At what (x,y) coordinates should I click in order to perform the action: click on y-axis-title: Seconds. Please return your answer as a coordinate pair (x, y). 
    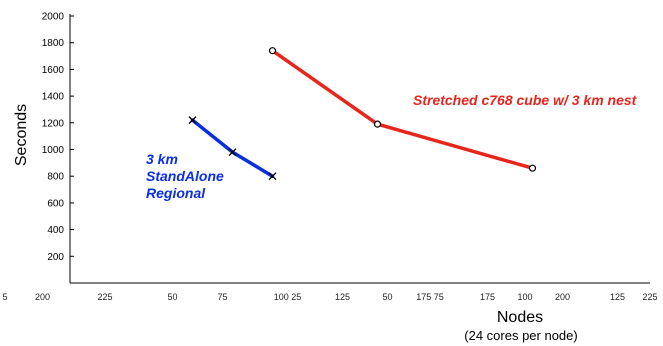
    Looking at the image, I should click on (21, 135).